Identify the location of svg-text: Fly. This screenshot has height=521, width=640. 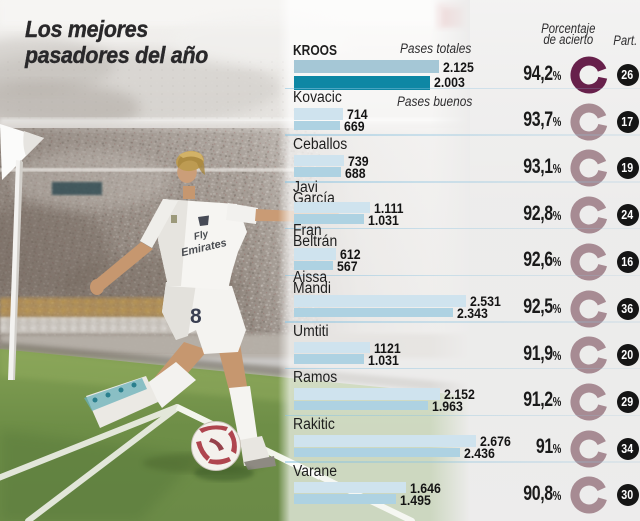
(201, 236).